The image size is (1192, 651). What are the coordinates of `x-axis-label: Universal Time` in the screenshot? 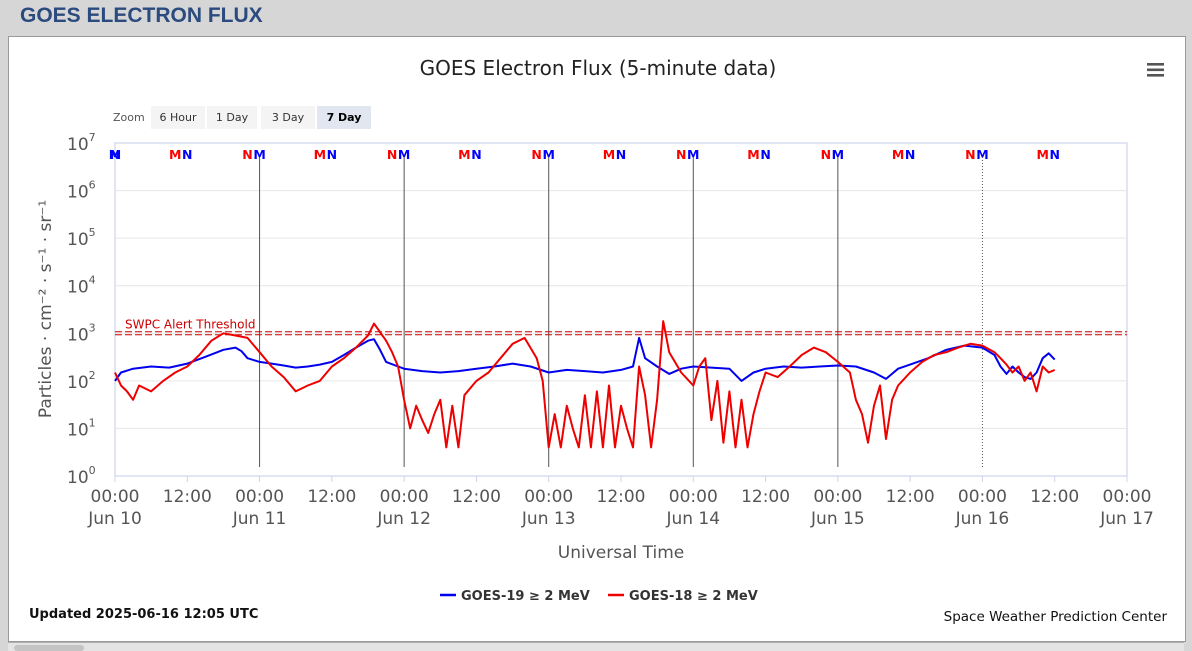 It's located at (621, 553).